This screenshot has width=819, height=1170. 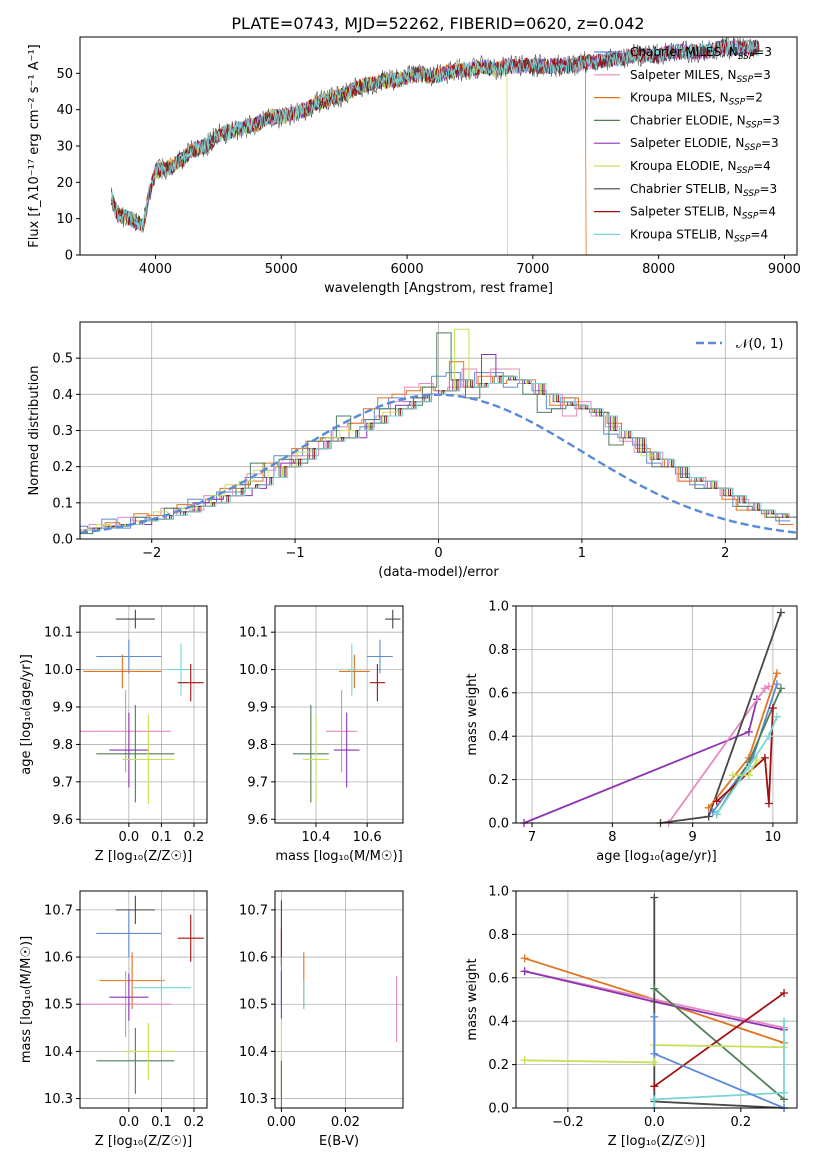 I want to click on y-tick-label: 9.7, so click(x=62, y=782).